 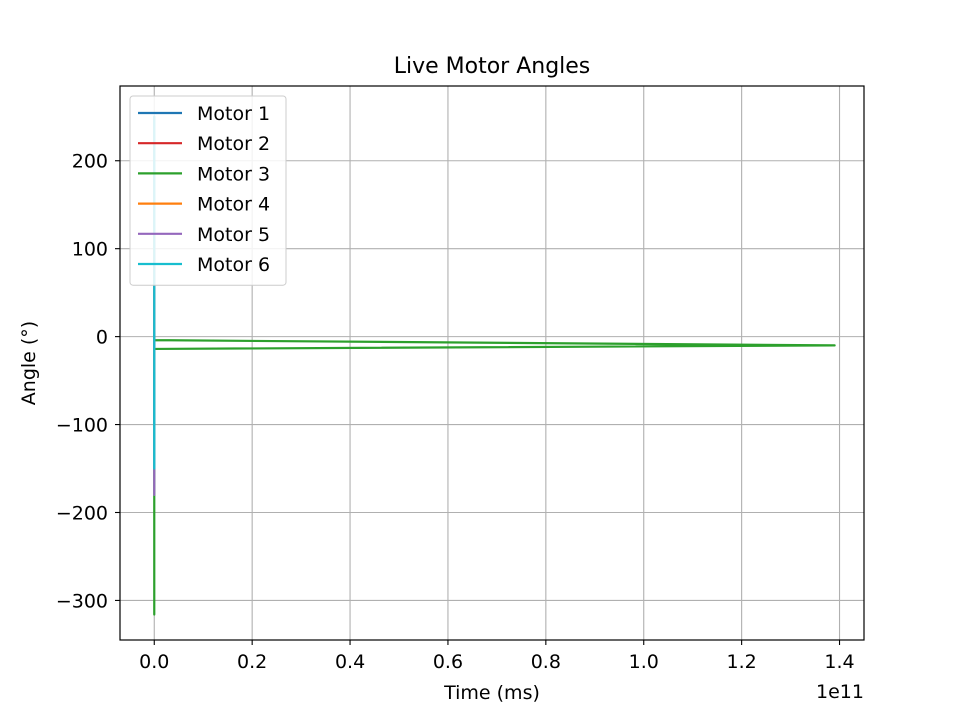 What do you see at coordinates (233, 174) in the screenshot?
I see `legend-label: Motor 3` at bounding box center [233, 174].